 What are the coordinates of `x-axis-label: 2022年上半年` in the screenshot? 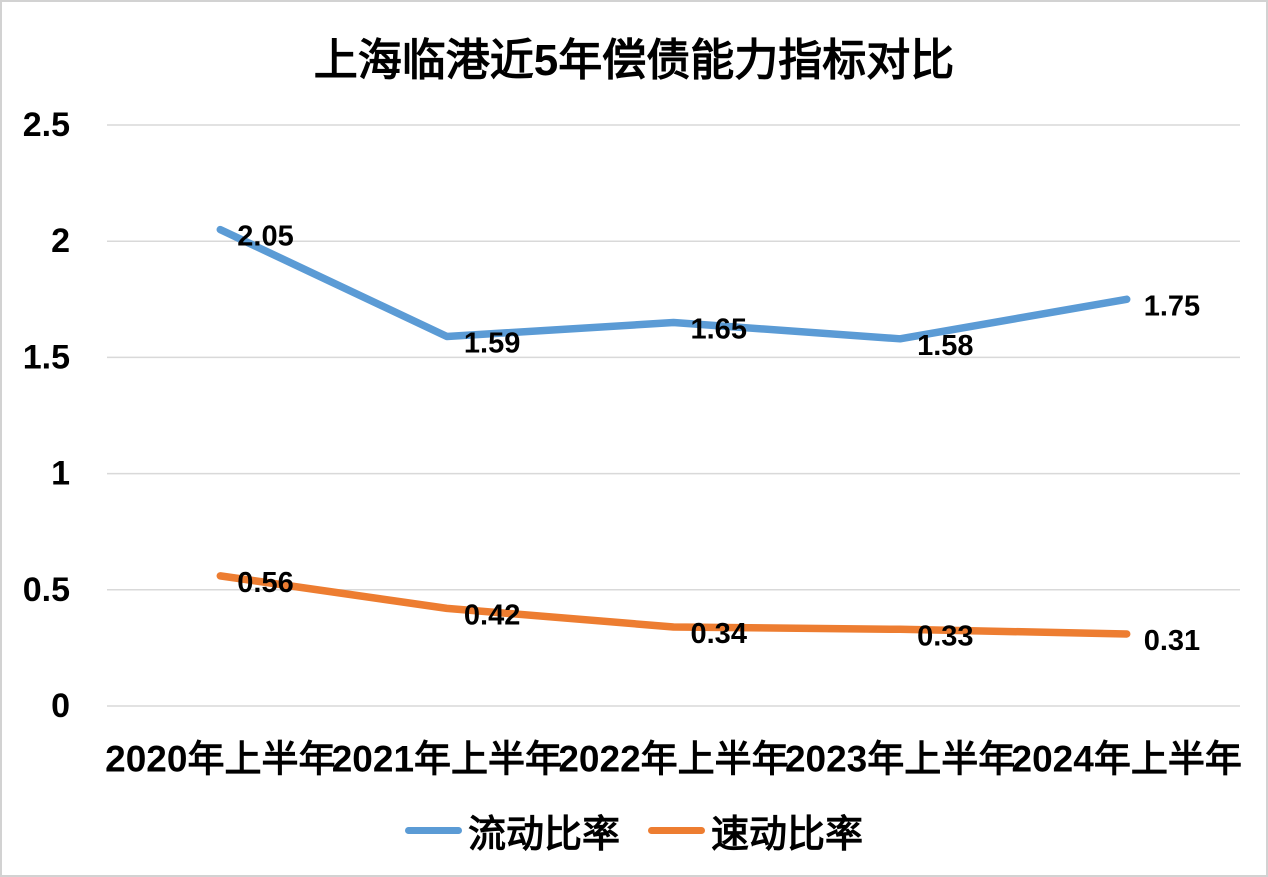 It's located at (673, 759).